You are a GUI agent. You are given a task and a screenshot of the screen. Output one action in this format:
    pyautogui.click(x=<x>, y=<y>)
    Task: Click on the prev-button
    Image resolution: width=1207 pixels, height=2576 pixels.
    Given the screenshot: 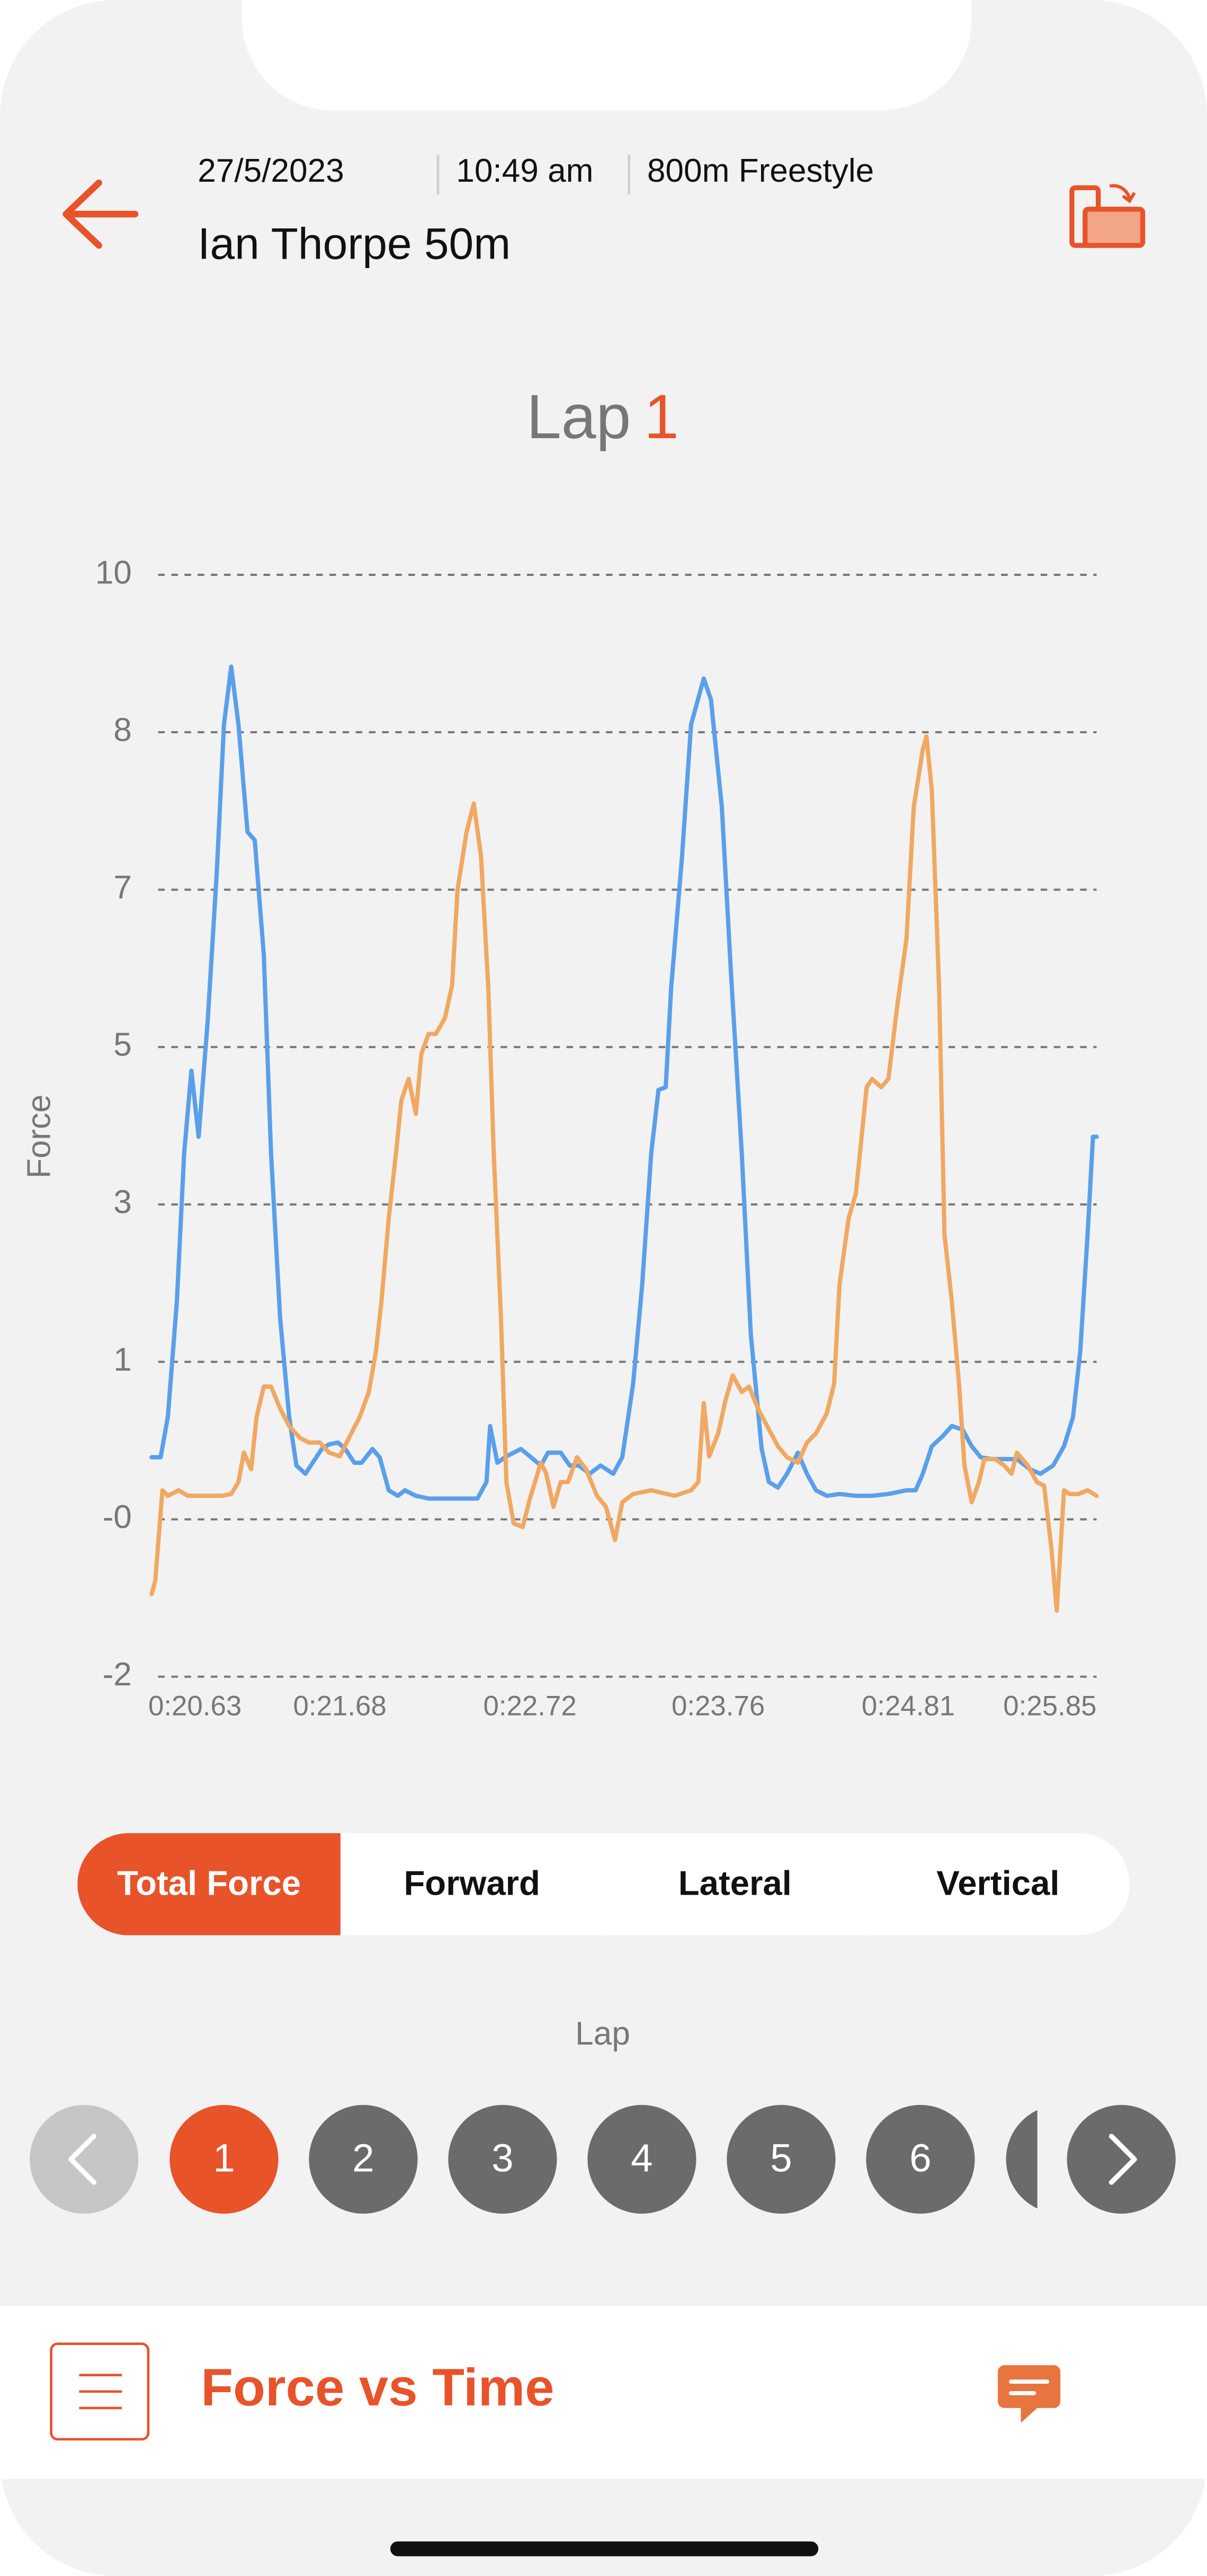 What is the action you would take?
    pyautogui.click(x=84, y=2159)
    